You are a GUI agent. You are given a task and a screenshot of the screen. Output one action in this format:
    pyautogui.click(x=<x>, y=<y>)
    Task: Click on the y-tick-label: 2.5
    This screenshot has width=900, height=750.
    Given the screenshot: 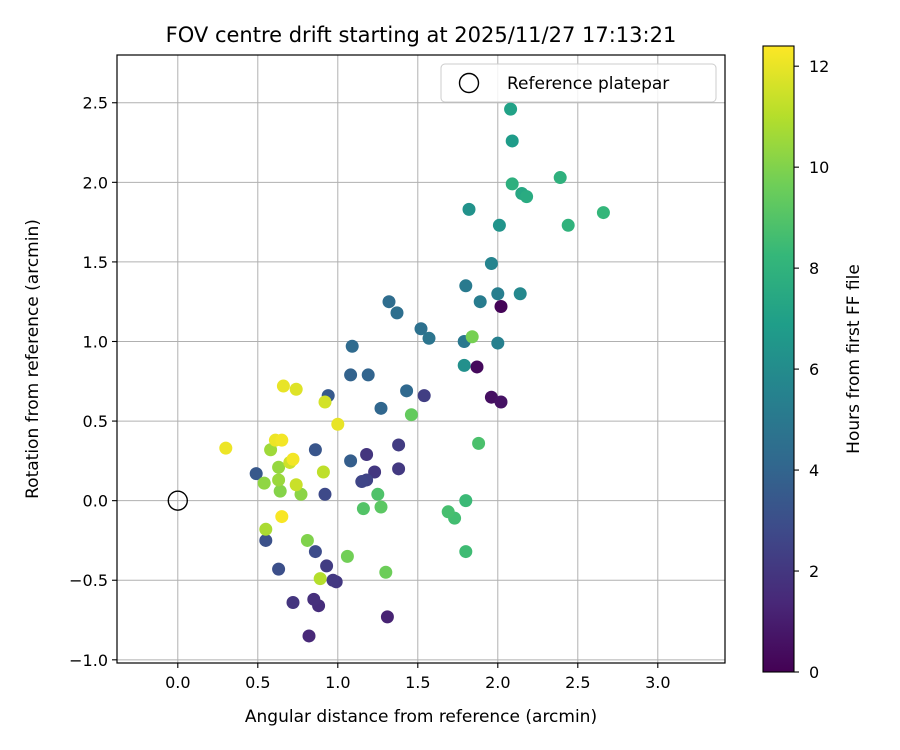 What is the action you would take?
    pyautogui.click(x=95, y=103)
    